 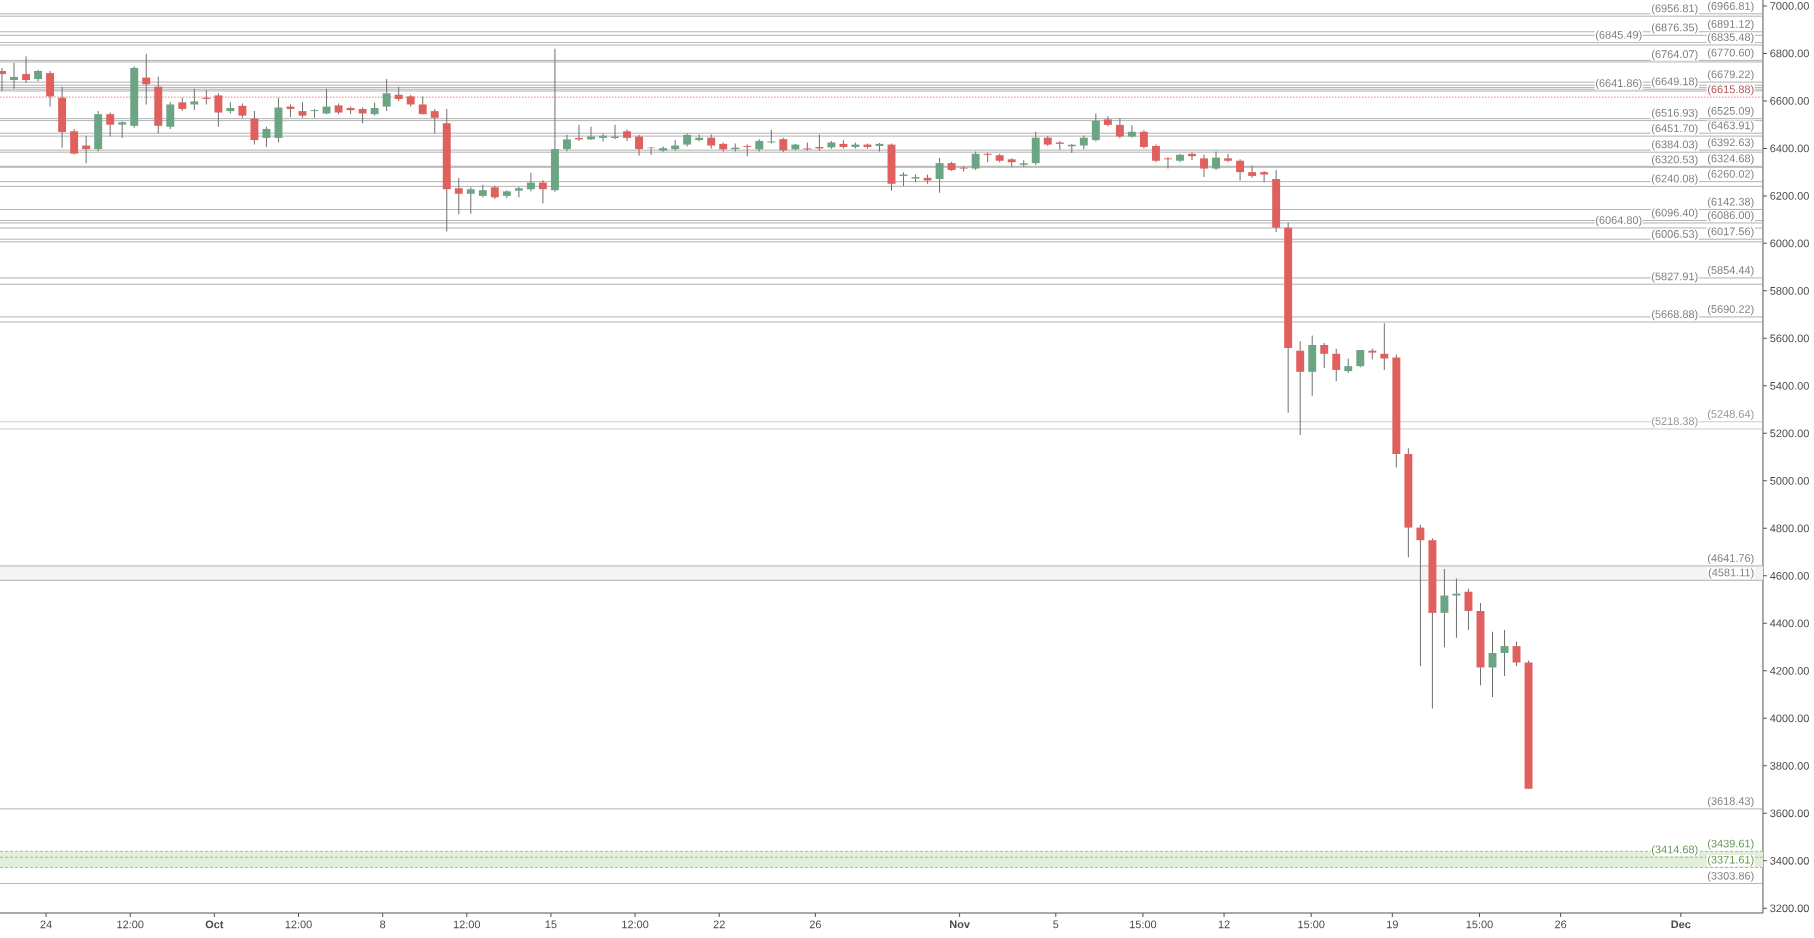 What do you see at coordinates (1730, 75) in the screenshot?
I see `ref-line-label: (6679.22)` at bounding box center [1730, 75].